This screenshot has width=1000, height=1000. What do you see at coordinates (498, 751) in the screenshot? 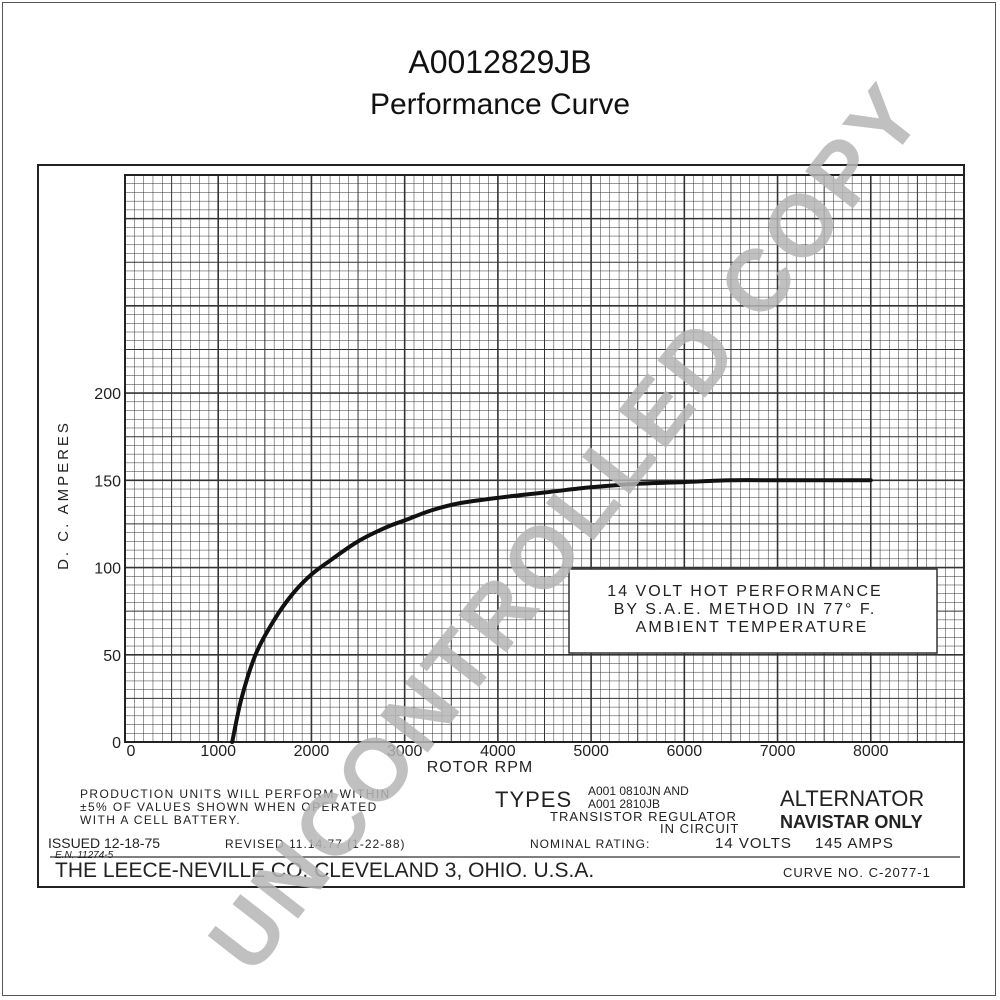
I see `x-tick-label: 4000` at bounding box center [498, 751].